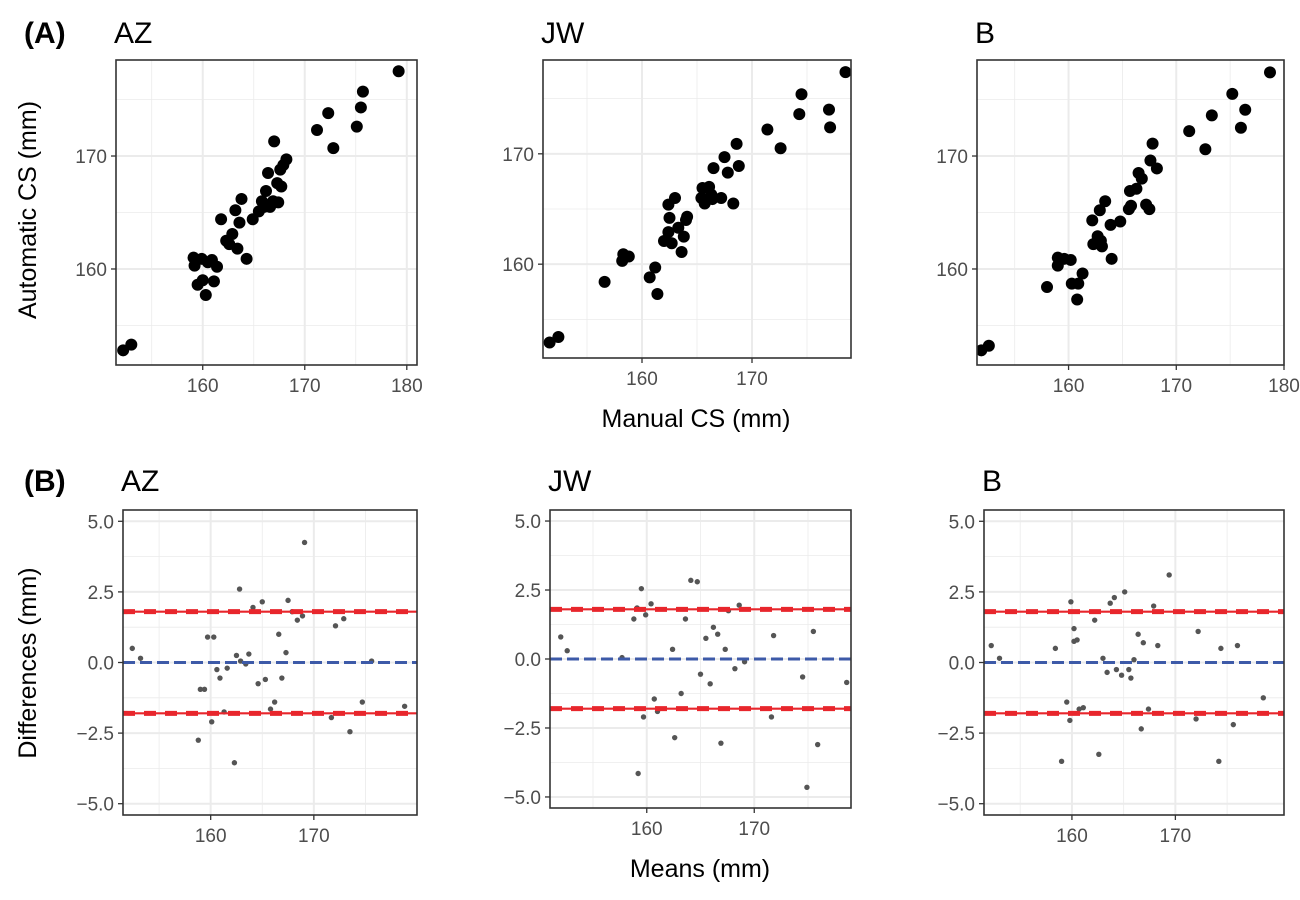 This screenshot has width=1300, height=900. I want to click on panel-b-jw-border, so click(700, 659).